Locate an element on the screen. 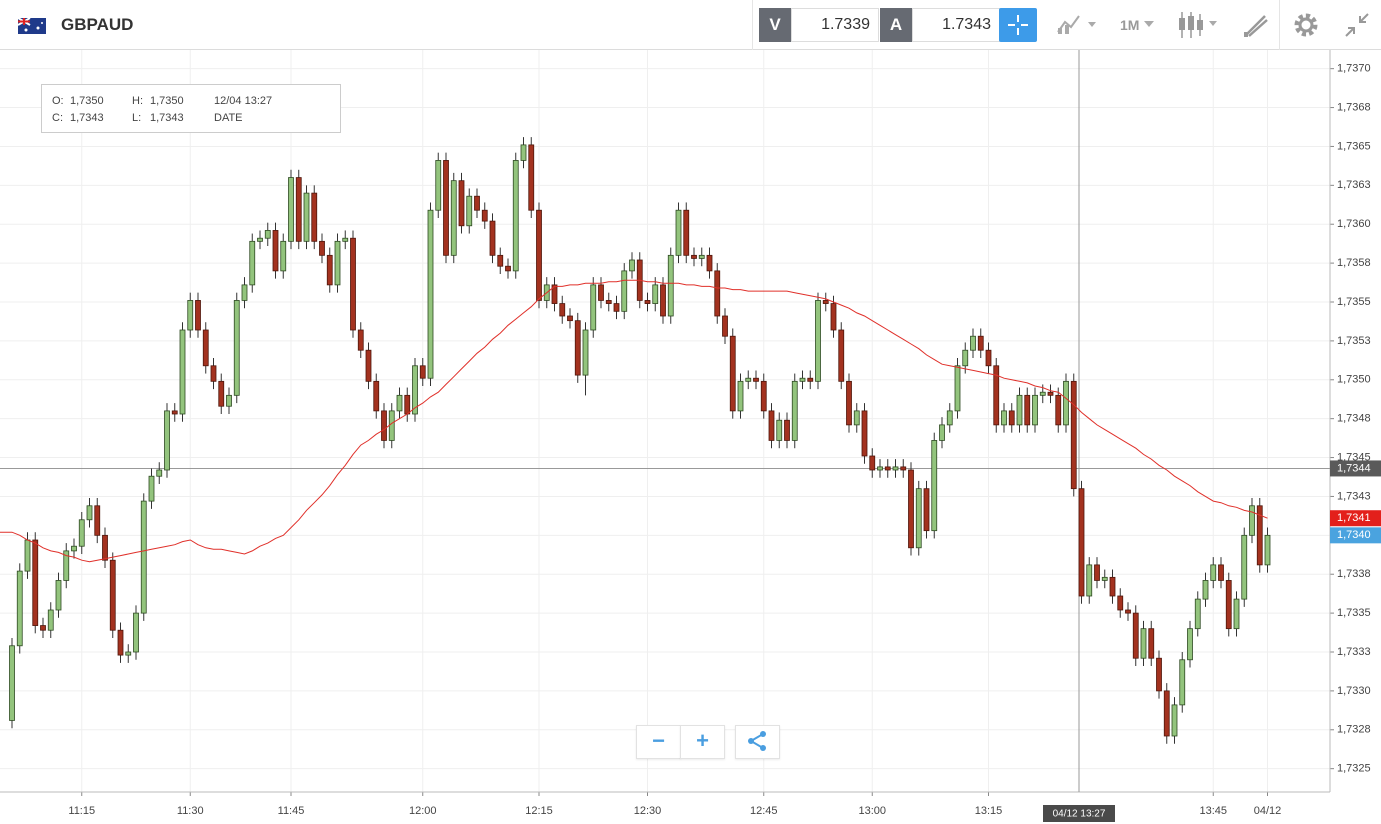 Image resolution: width=1381 pixels, height=824 pixels. buy-label: A is located at coordinates (896, 25).